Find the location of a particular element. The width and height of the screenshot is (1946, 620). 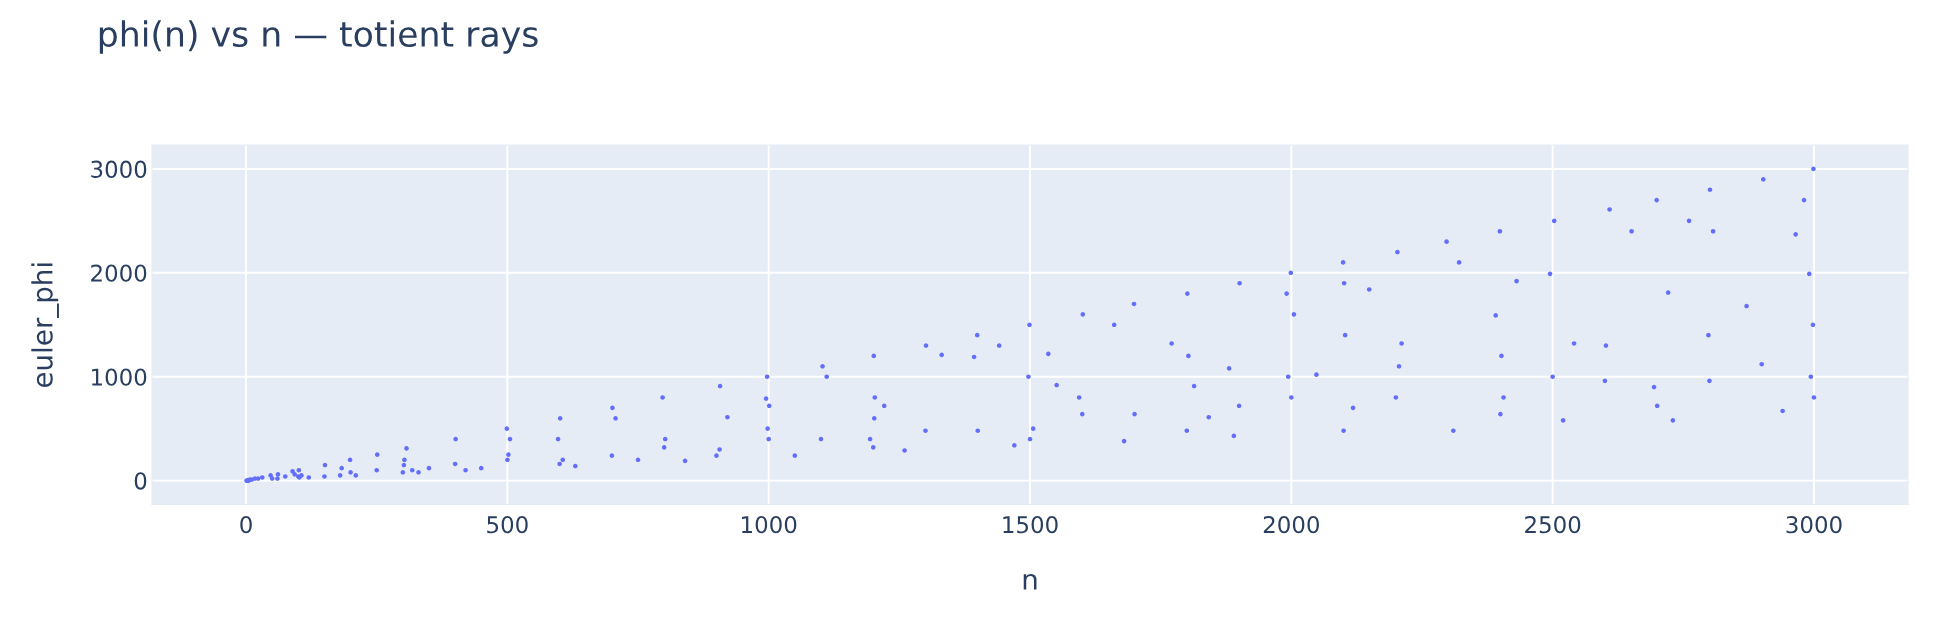

y-tick-label: 3000 is located at coordinates (119, 169).